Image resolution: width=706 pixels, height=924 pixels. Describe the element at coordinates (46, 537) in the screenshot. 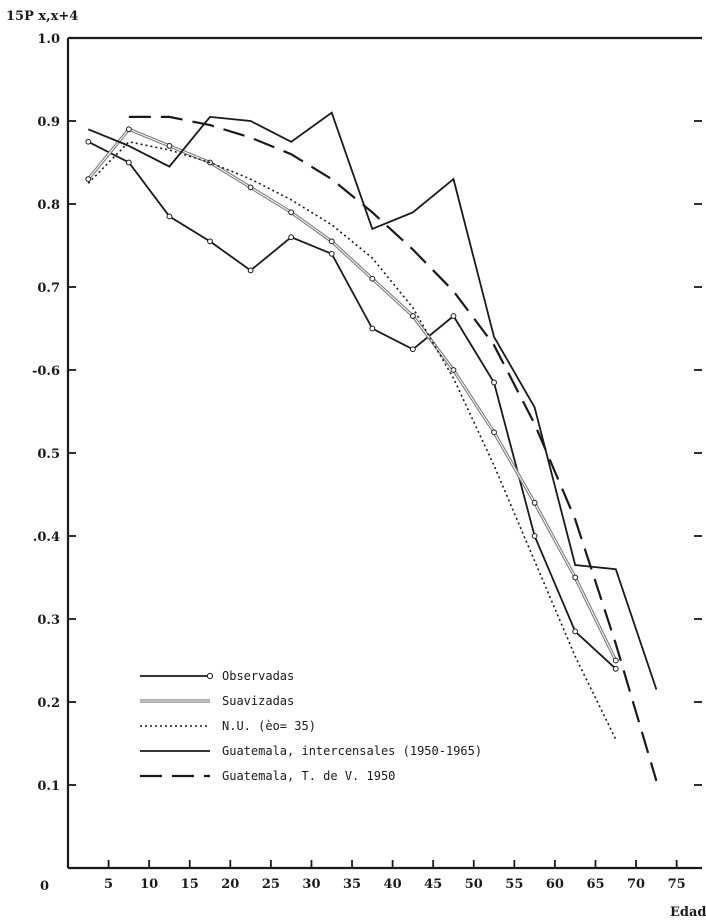

I see `y-tick-label: .0.4` at that location.